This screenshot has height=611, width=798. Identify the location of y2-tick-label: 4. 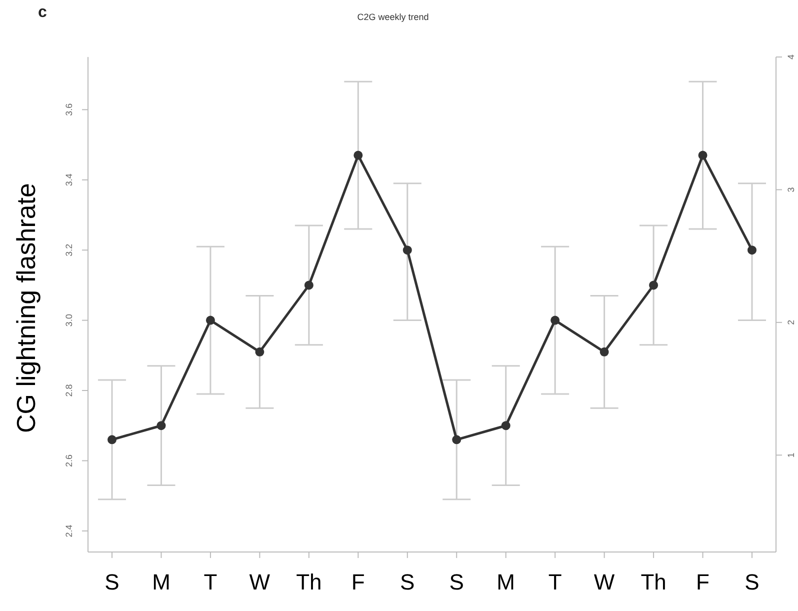
(791, 57).